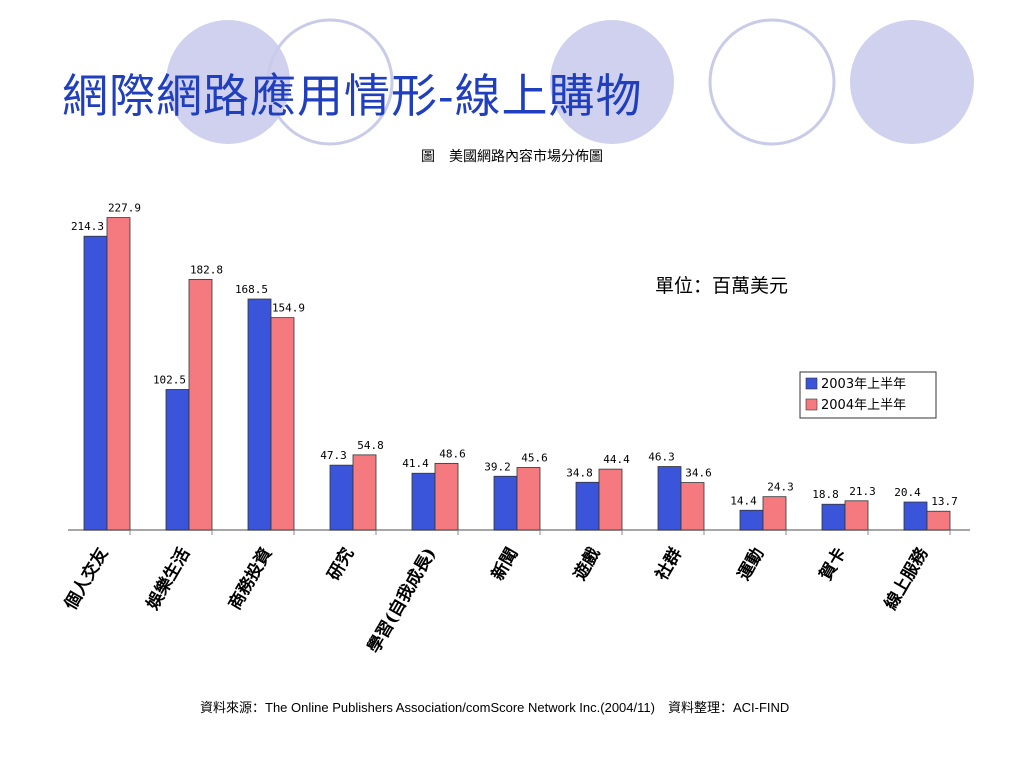 Image resolution: width=1024 pixels, height=768 pixels. What do you see at coordinates (698, 473) in the screenshot?
I see `data-label: 34.6` at bounding box center [698, 473].